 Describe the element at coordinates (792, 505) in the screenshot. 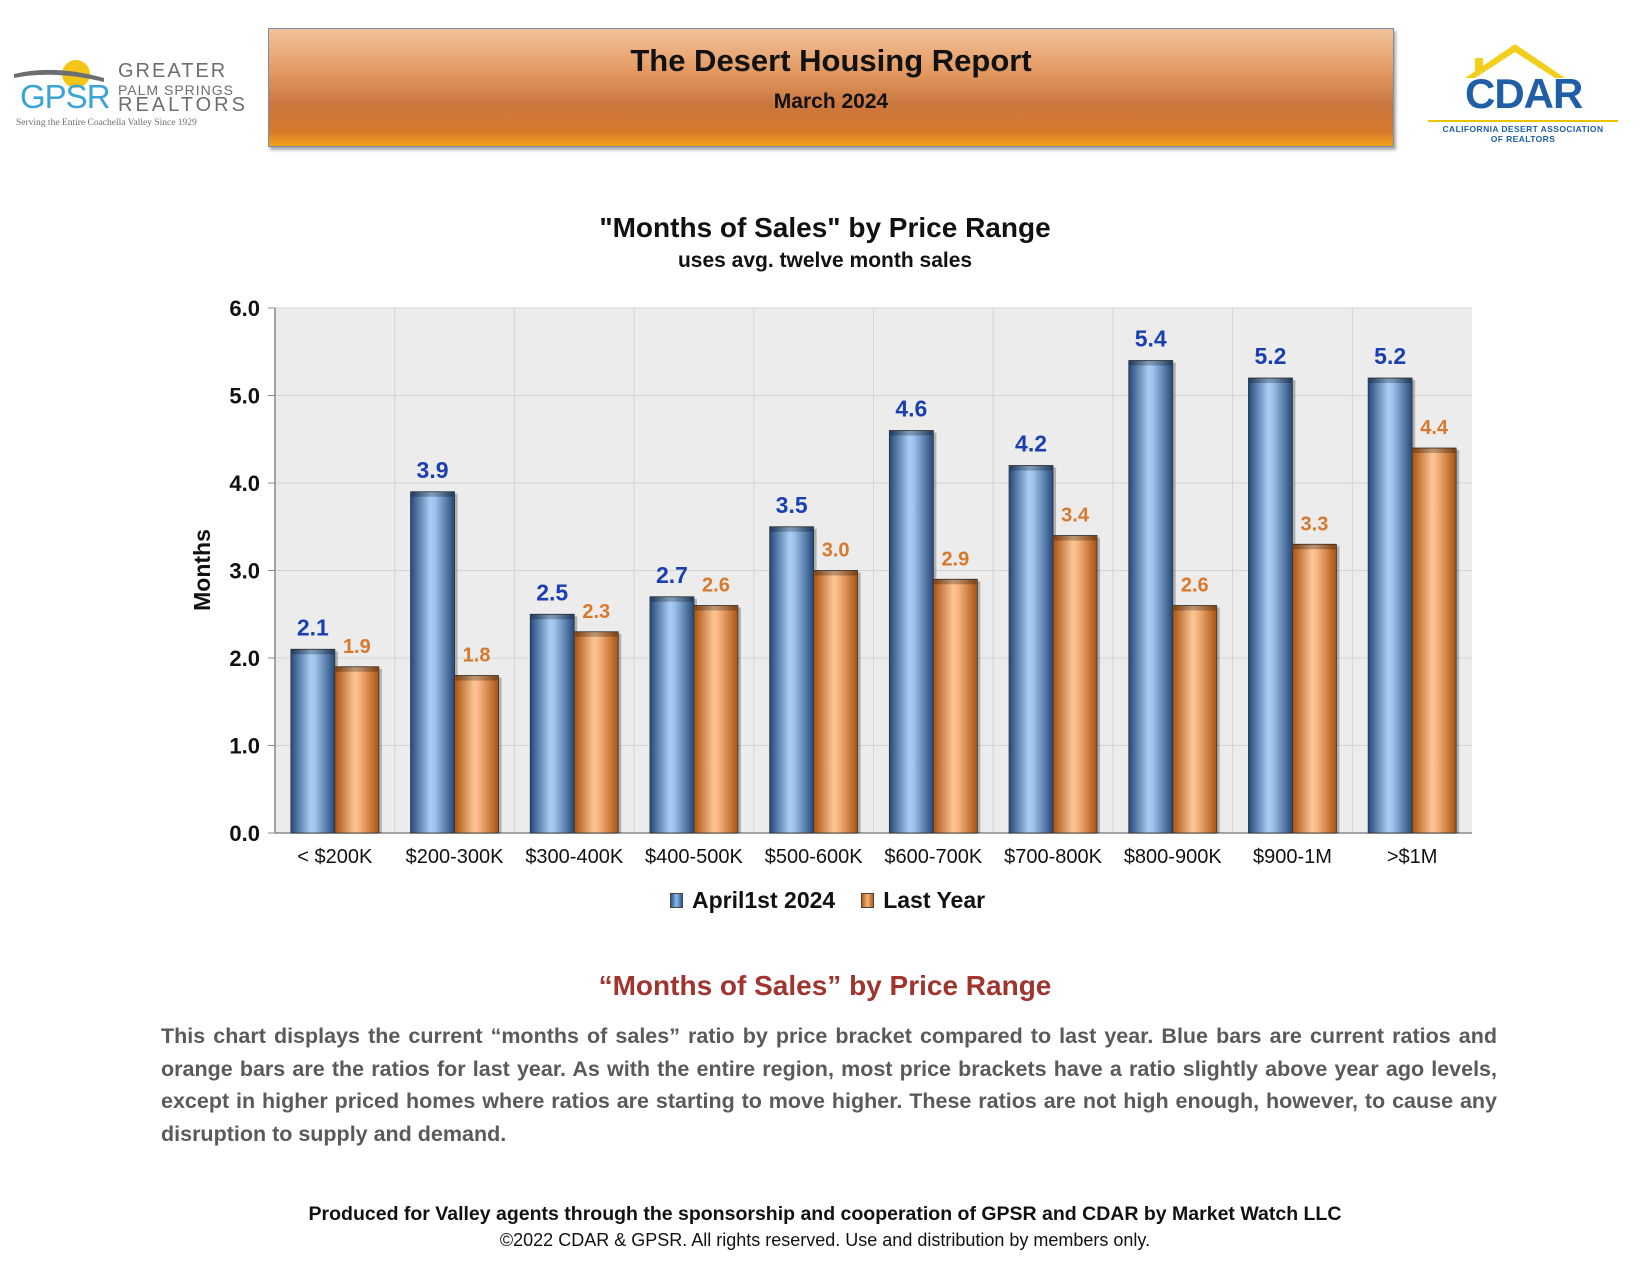

I see `data-label-april-2024: 3.5` at that location.